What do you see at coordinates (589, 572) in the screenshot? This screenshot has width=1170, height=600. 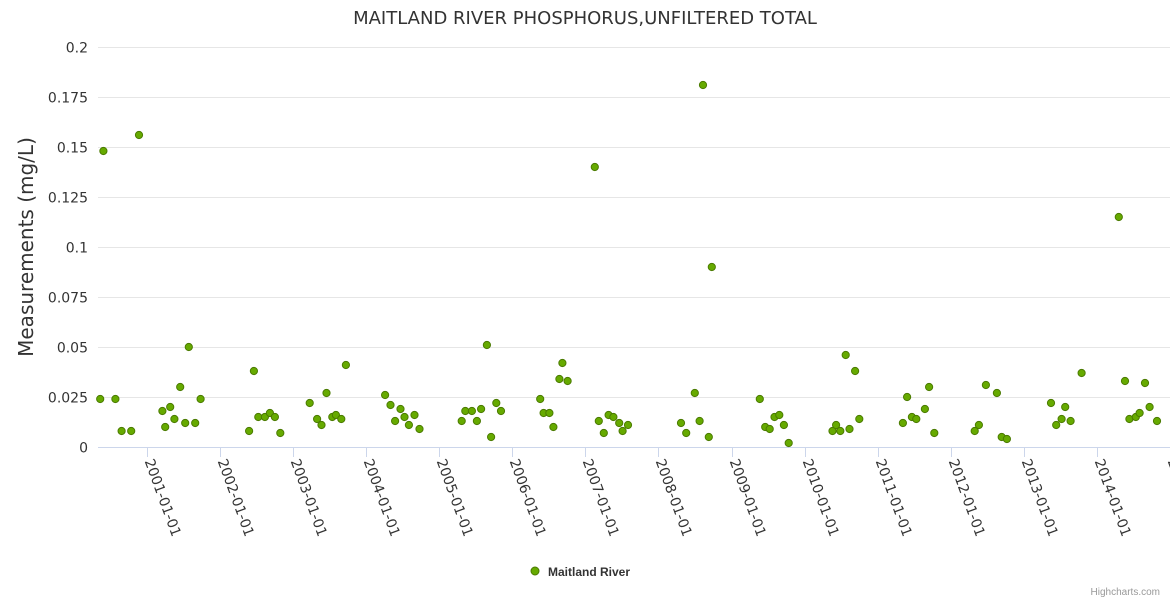 I see `legend-label: Maitland River` at bounding box center [589, 572].